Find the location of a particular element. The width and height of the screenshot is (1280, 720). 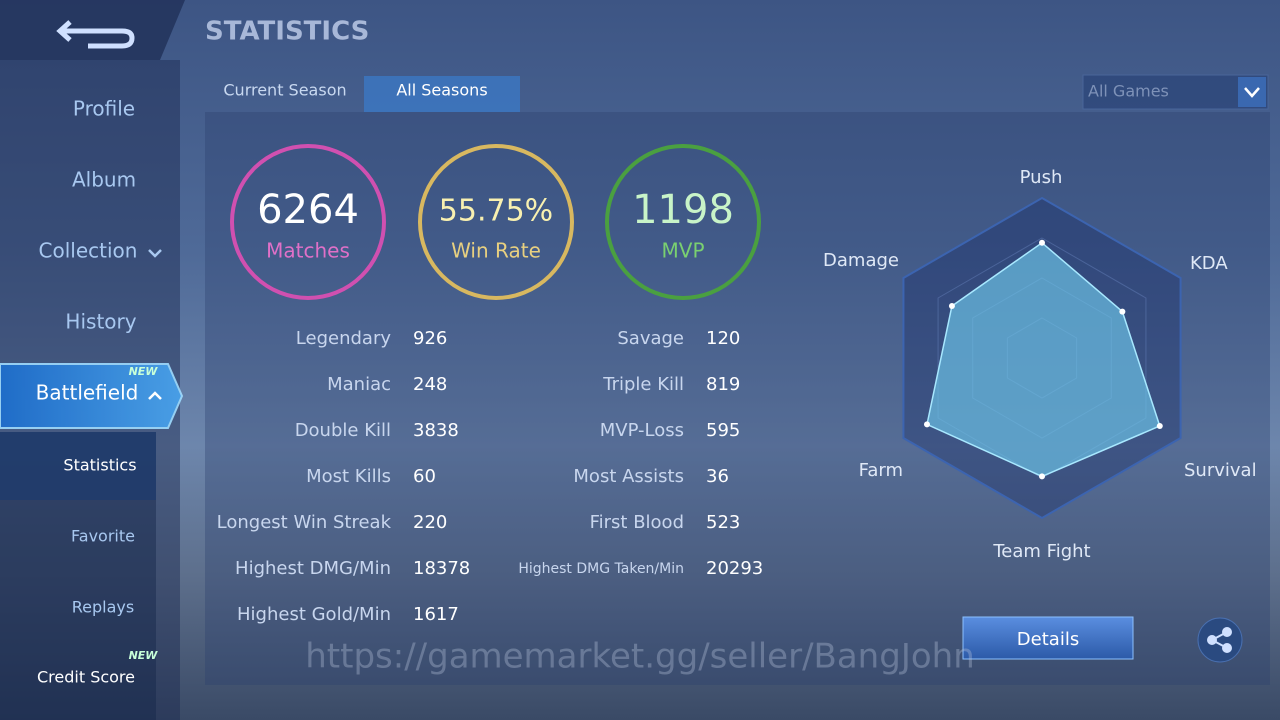

summary-value: 1198 is located at coordinates (683, 210).